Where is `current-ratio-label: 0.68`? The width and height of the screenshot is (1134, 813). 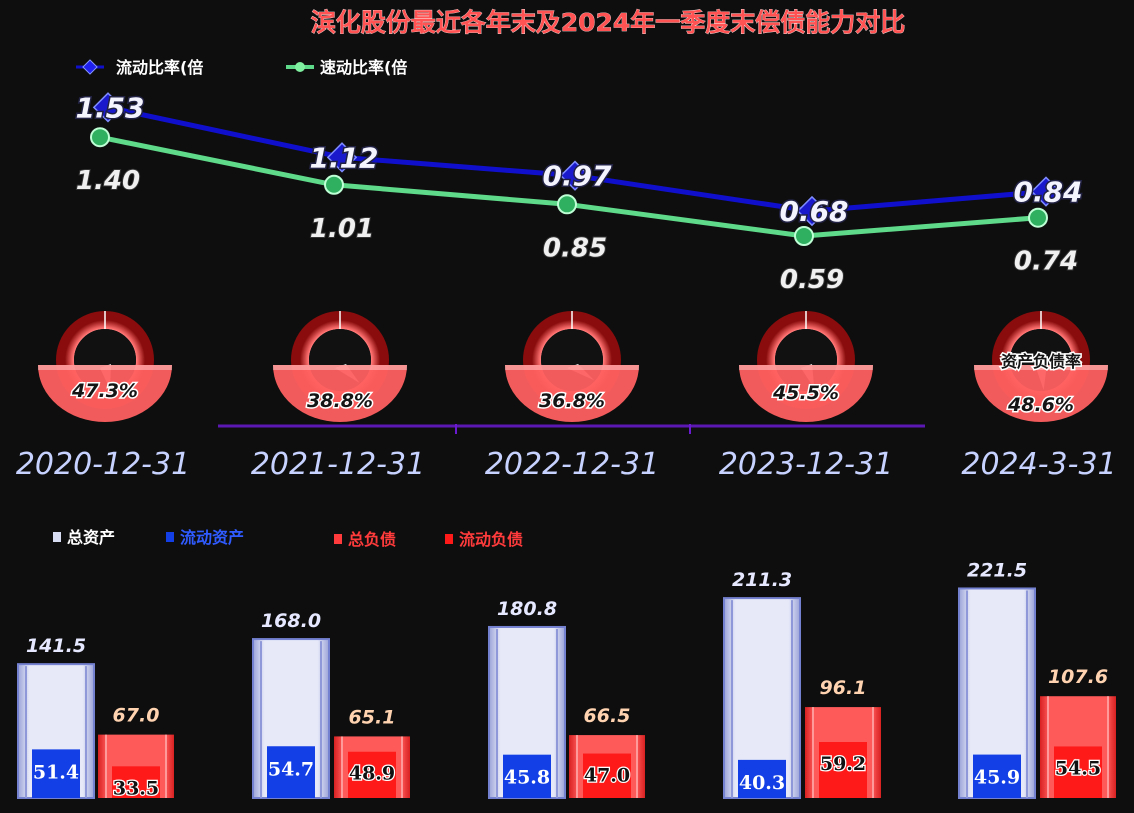
current-ratio-label: 0.68 is located at coordinates (813, 211).